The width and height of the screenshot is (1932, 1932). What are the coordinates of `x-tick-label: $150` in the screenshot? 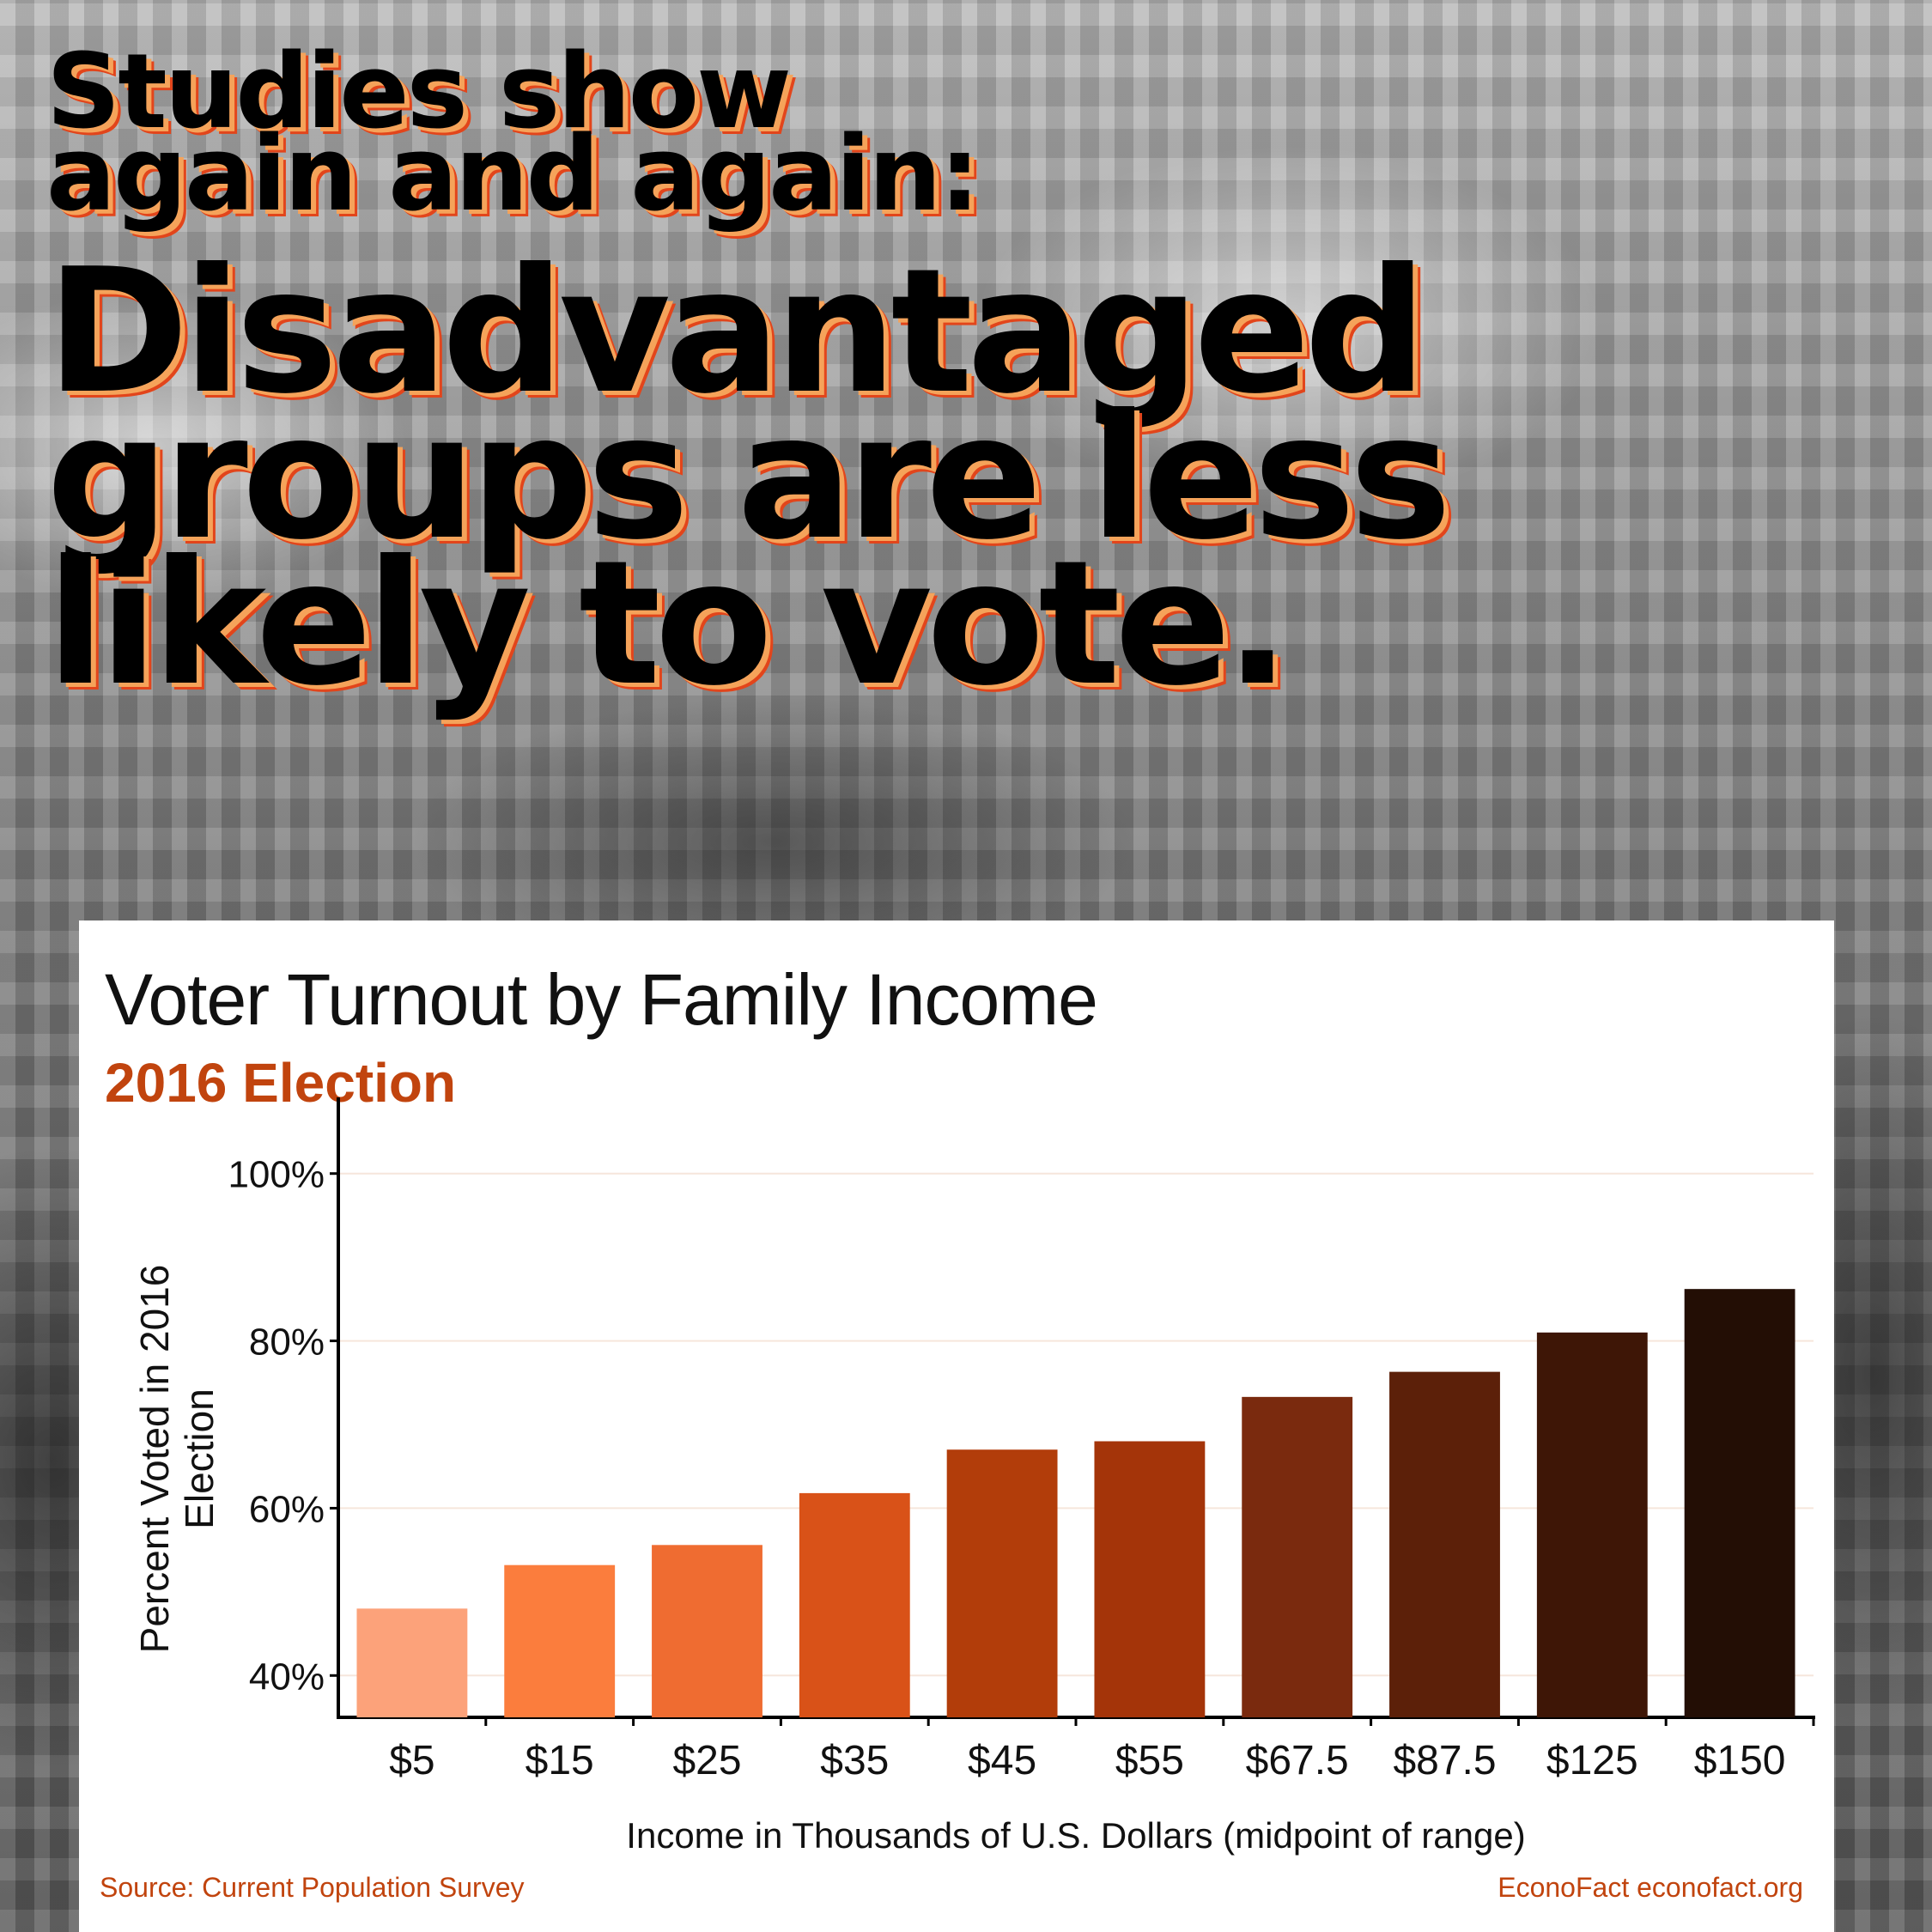 It's located at (1740, 1761).